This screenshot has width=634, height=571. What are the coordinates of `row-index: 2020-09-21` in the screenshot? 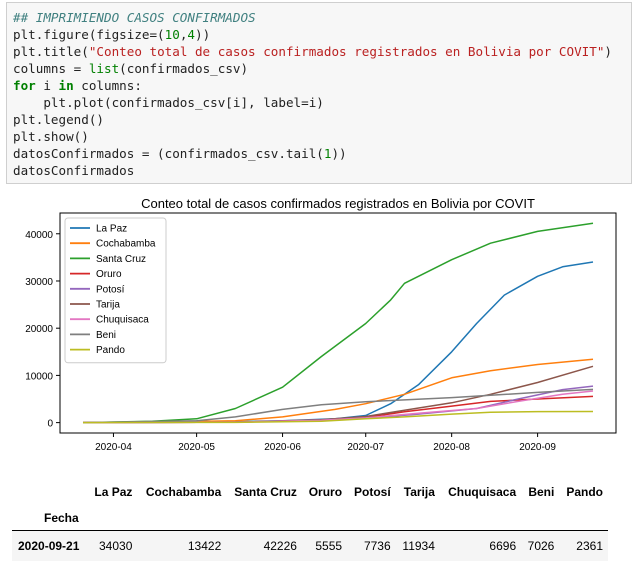 It's located at (50, 545).